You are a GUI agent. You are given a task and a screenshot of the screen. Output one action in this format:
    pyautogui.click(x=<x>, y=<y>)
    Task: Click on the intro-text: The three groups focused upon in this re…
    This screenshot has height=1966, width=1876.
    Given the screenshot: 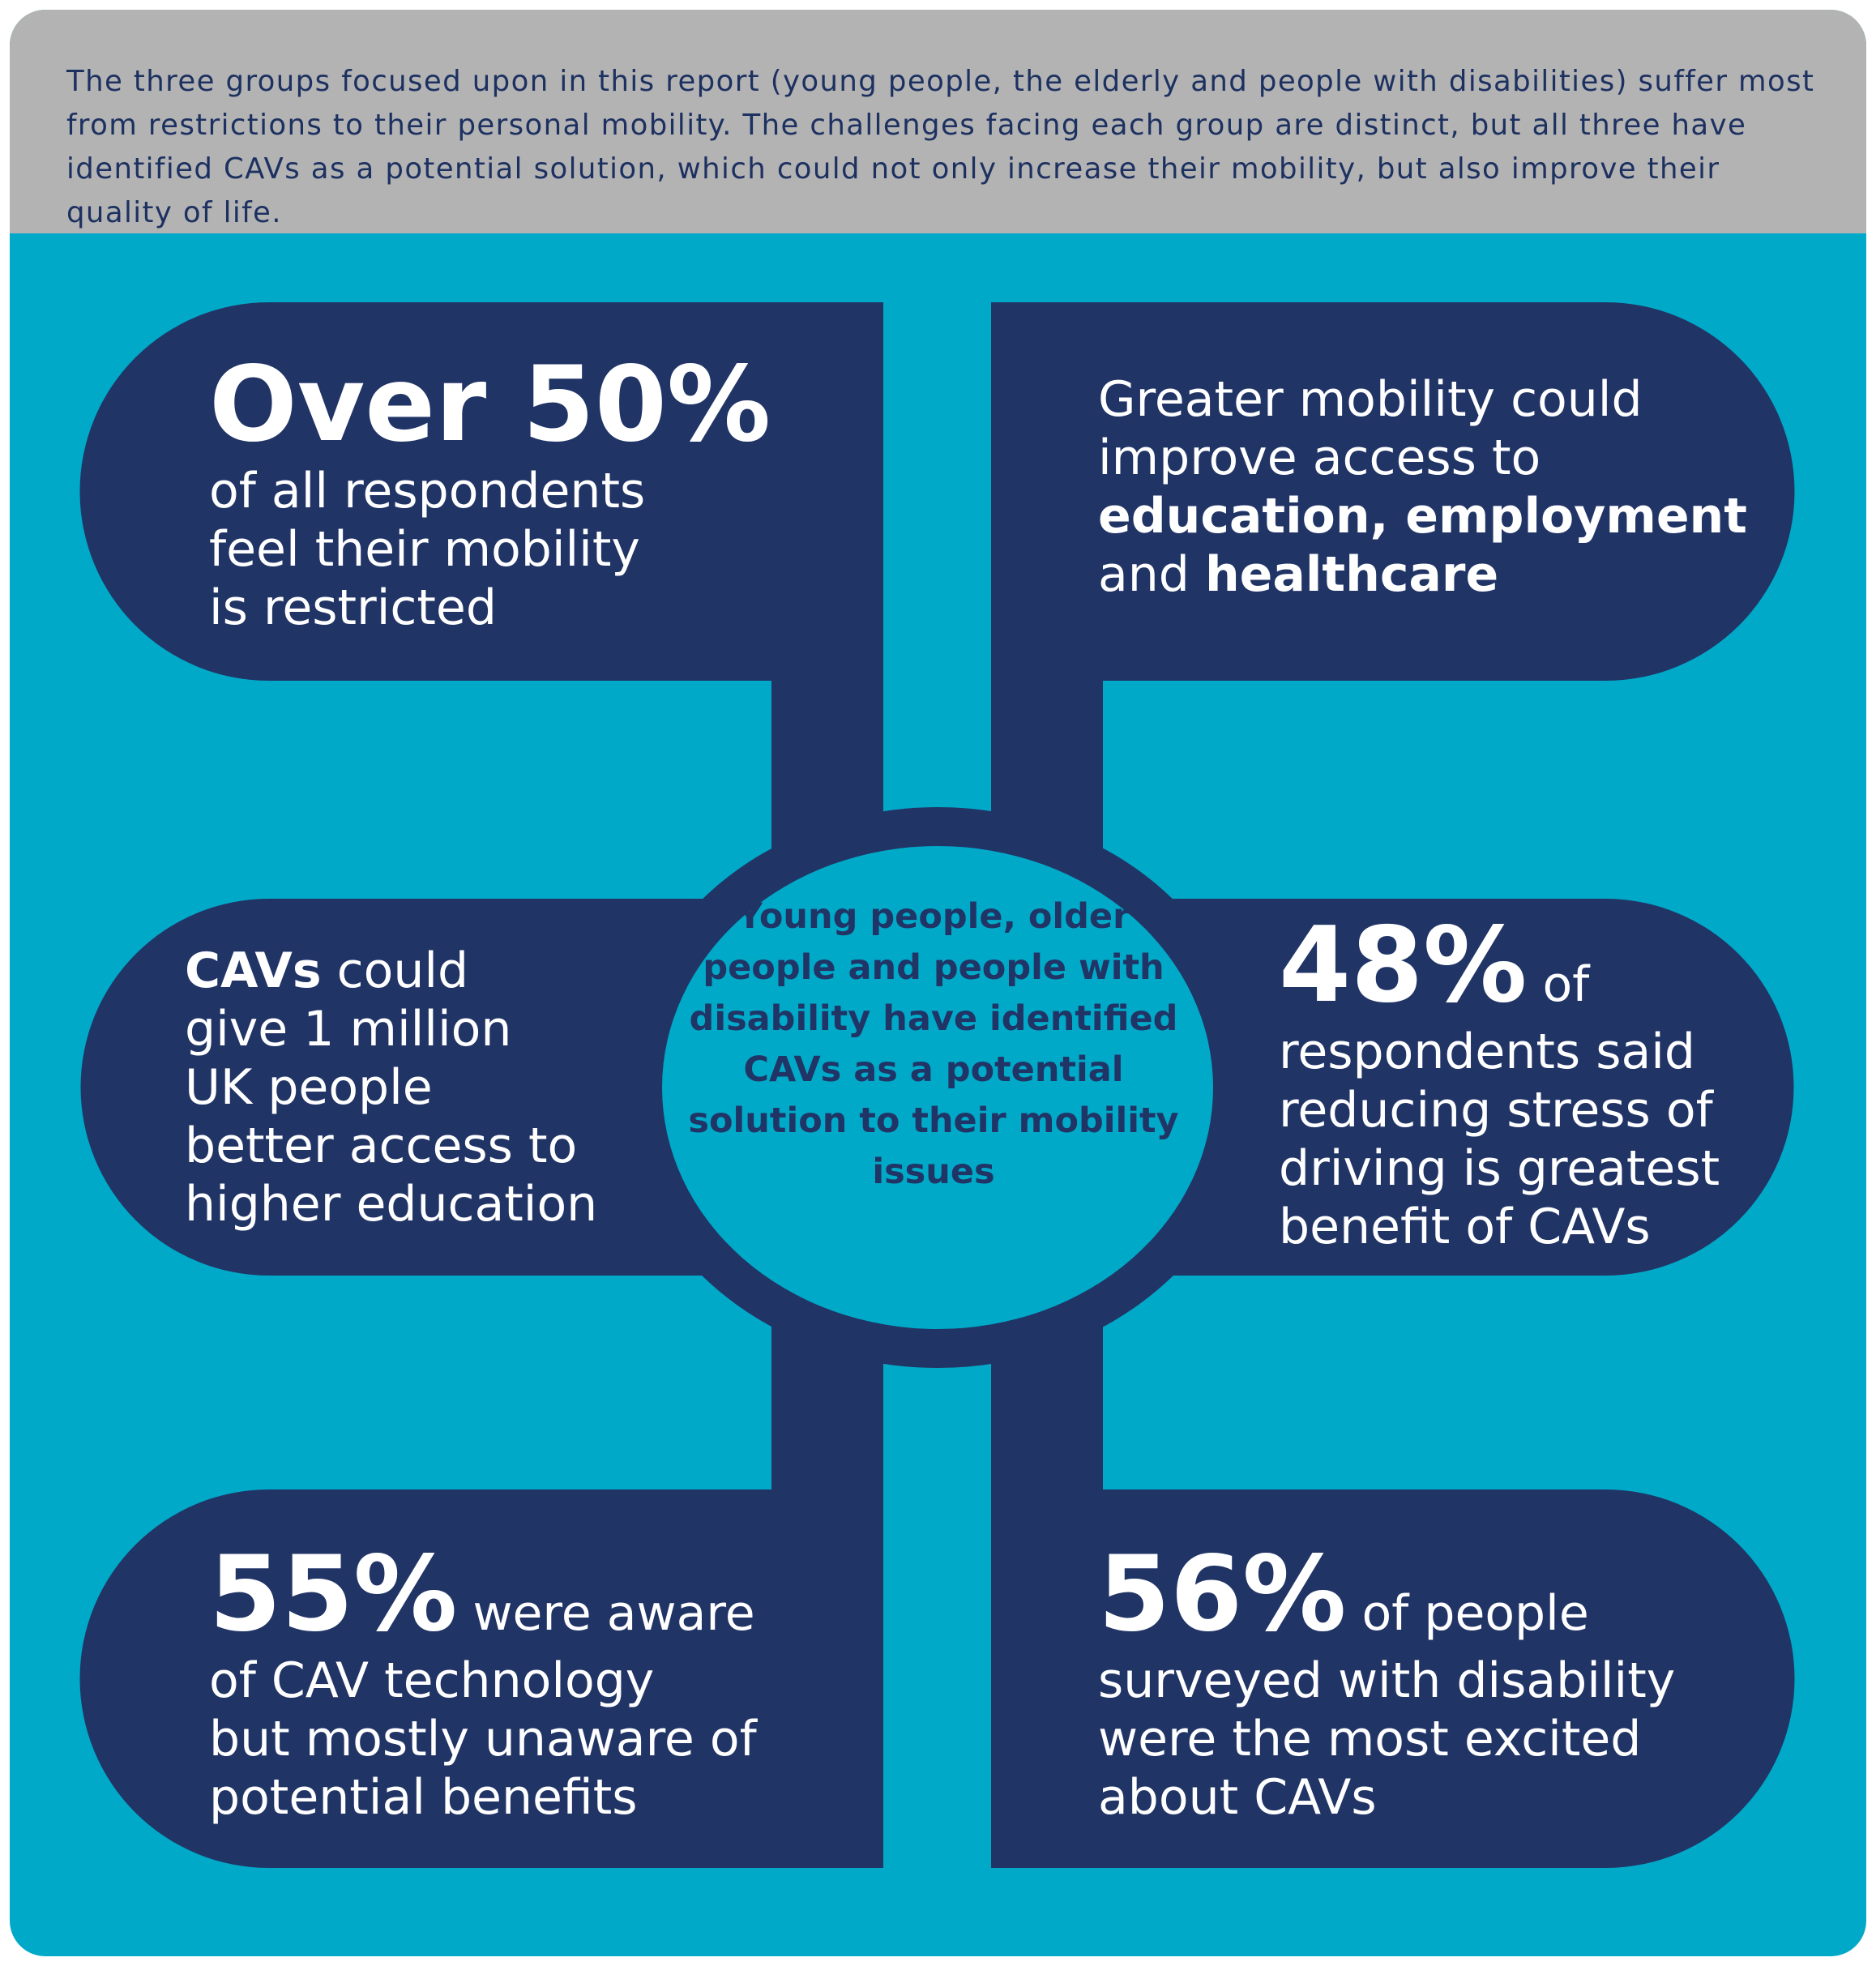 What is the action you would take?
    pyautogui.click(x=940, y=147)
    